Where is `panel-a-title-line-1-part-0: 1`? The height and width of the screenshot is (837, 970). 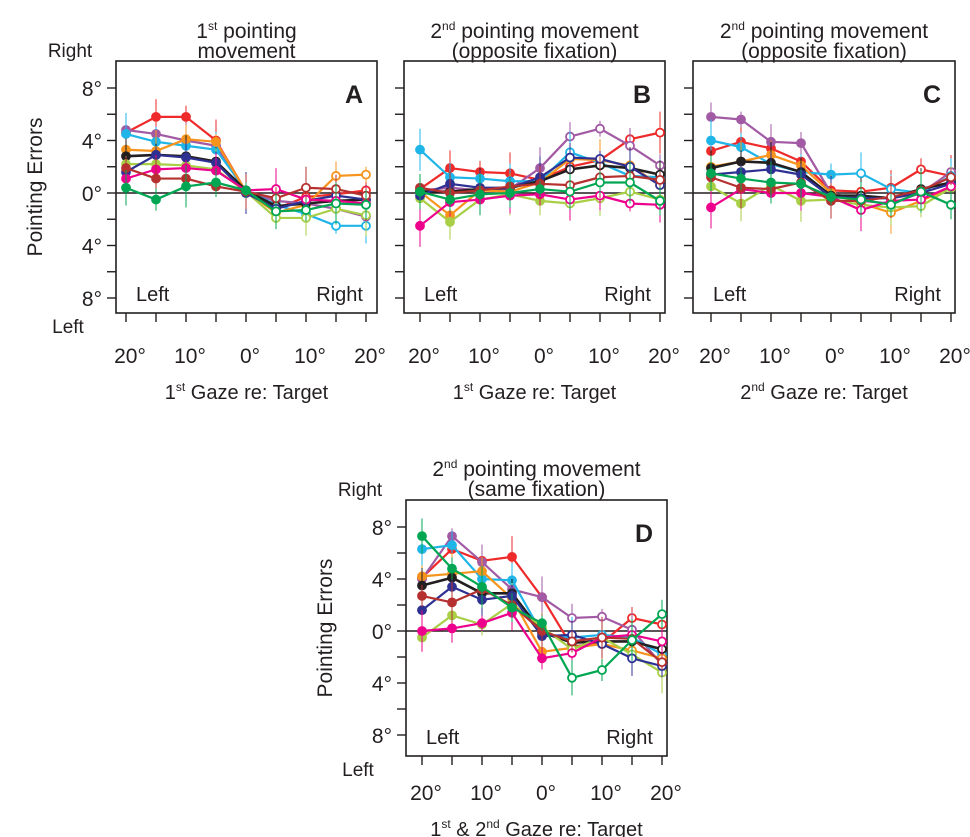
panel-a-title-line-1-part-0: 1 is located at coordinates (202, 31).